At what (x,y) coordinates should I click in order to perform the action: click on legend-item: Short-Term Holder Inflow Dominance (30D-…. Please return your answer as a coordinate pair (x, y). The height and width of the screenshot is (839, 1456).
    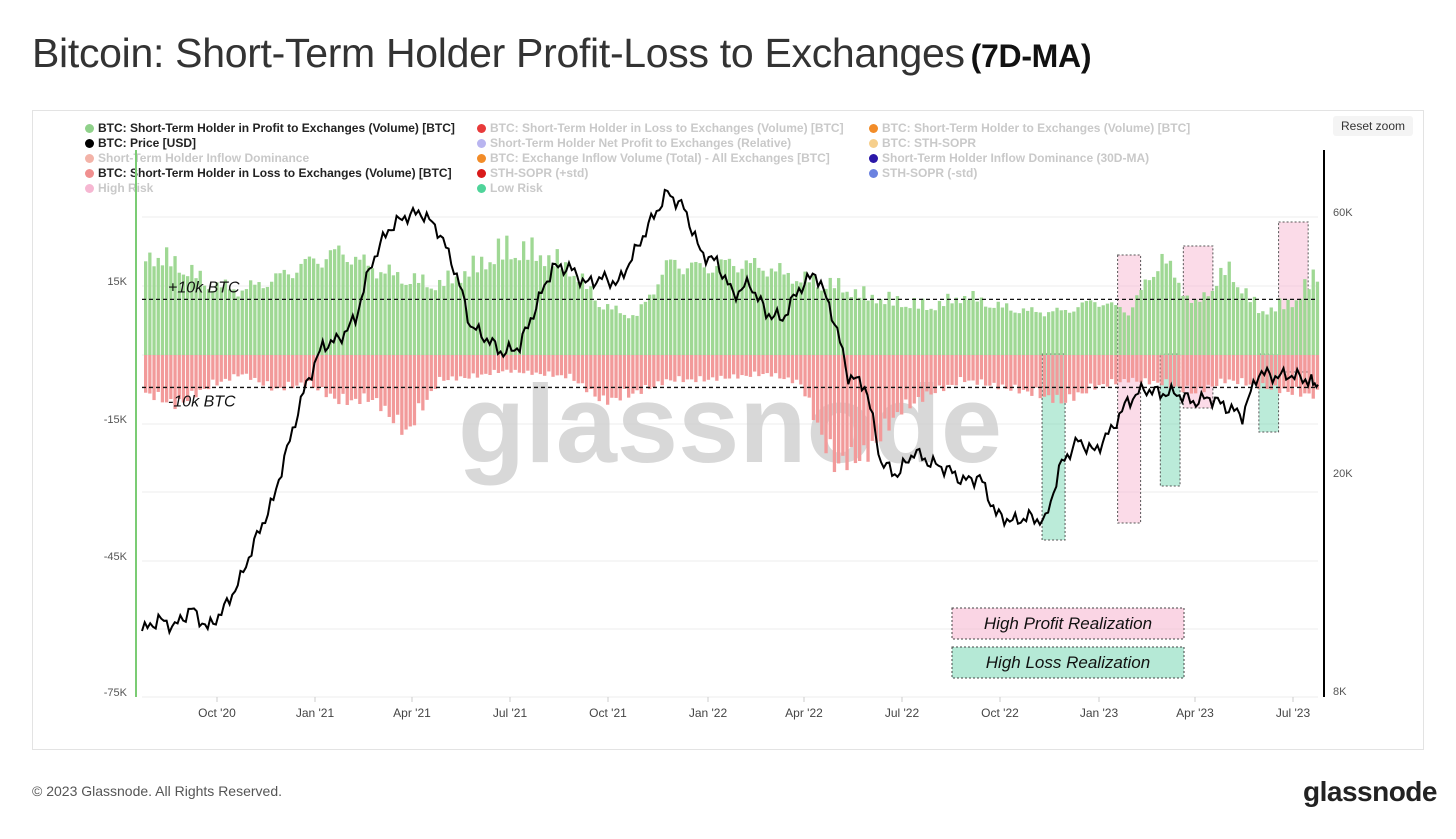
    Looking at the image, I should click on (1009, 158).